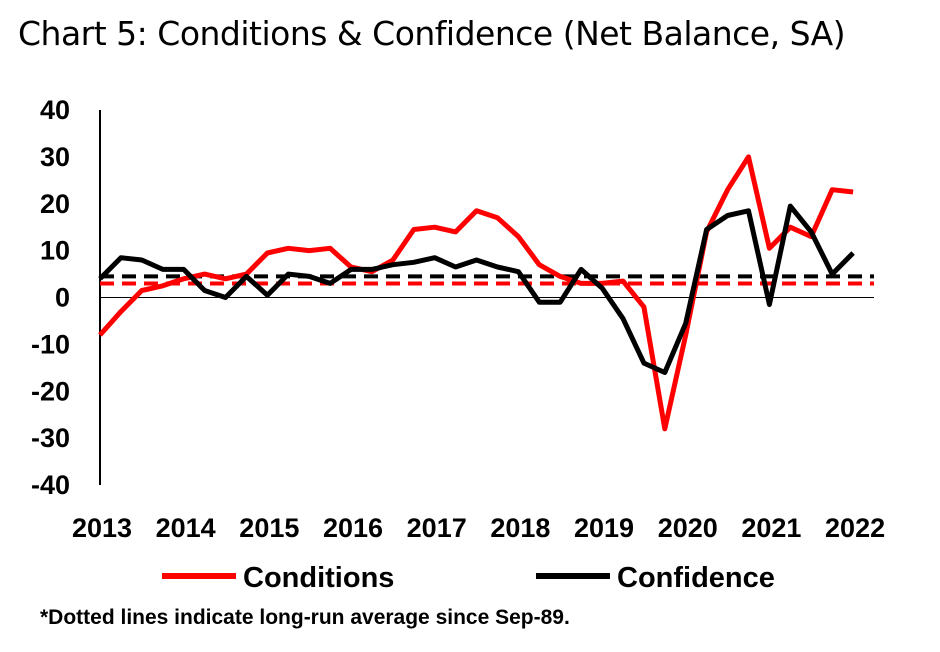 The width and height of the screenshot is (940, 652). Describe the element at coordinates (604, 528) in the screenshot. I see `x-tick-label: 2019` at that location.